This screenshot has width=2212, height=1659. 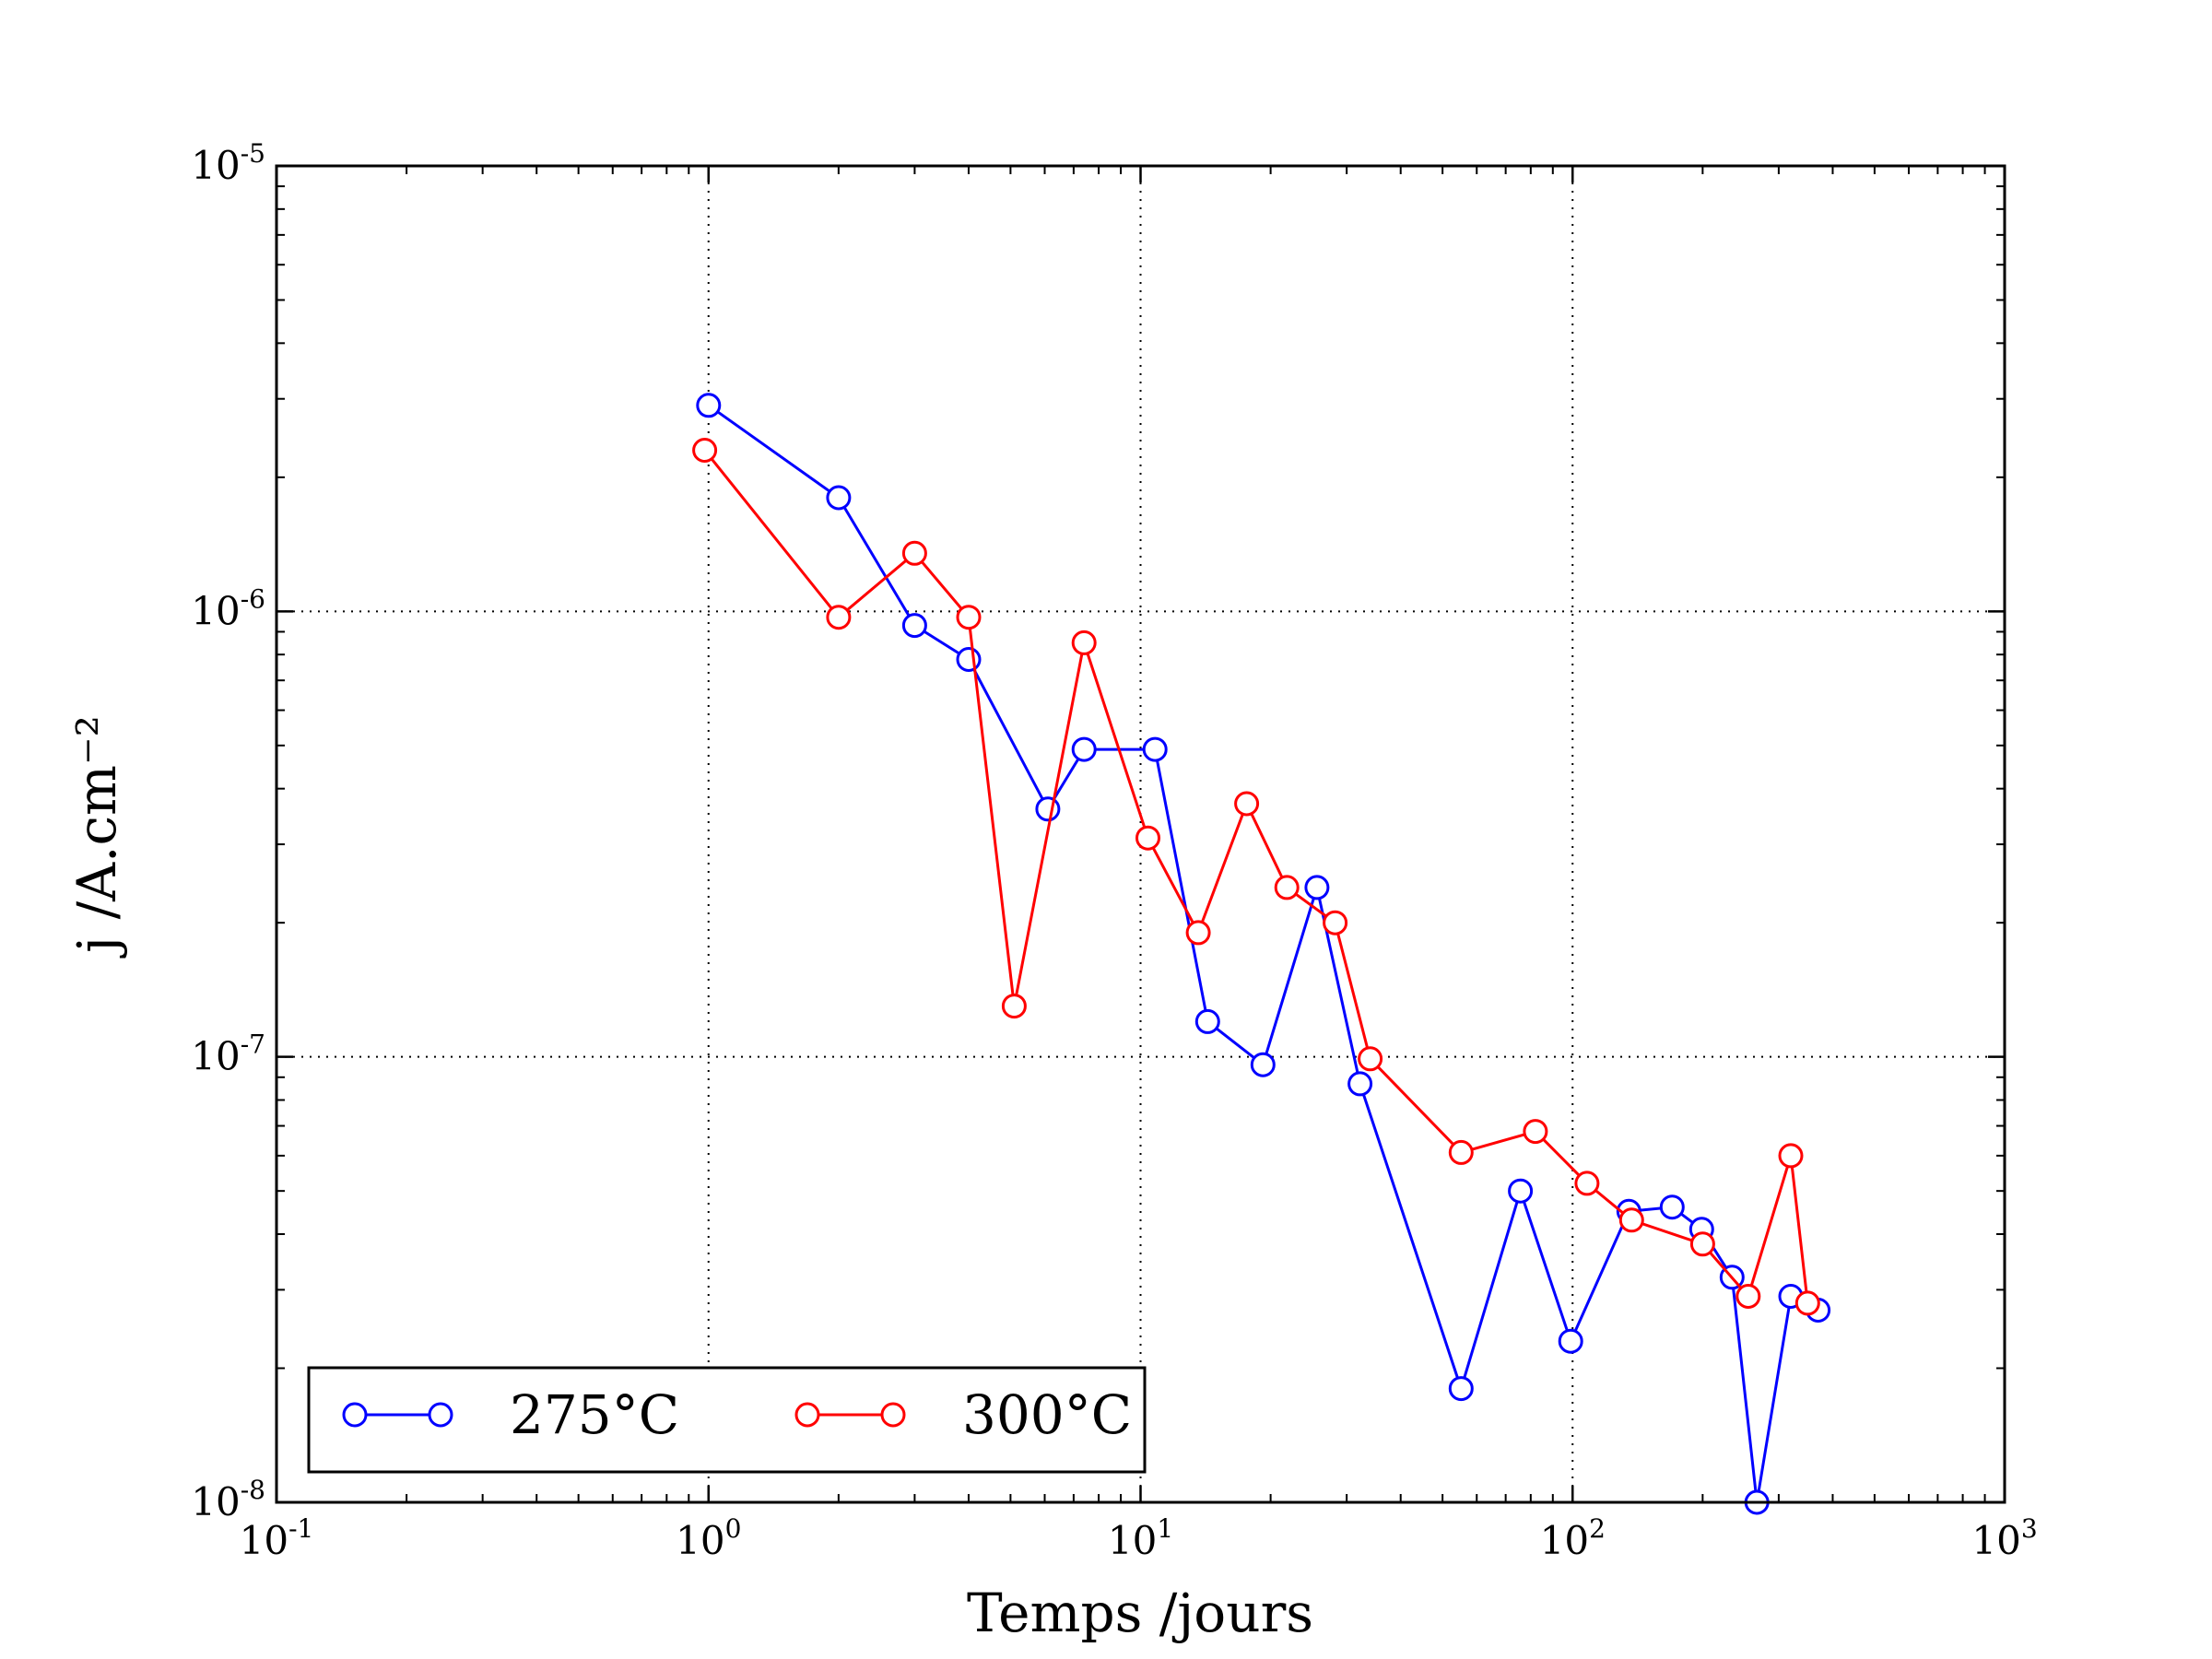 I want to click on x-tick-label: 10⁻¹, so click(x=277, y=1538).